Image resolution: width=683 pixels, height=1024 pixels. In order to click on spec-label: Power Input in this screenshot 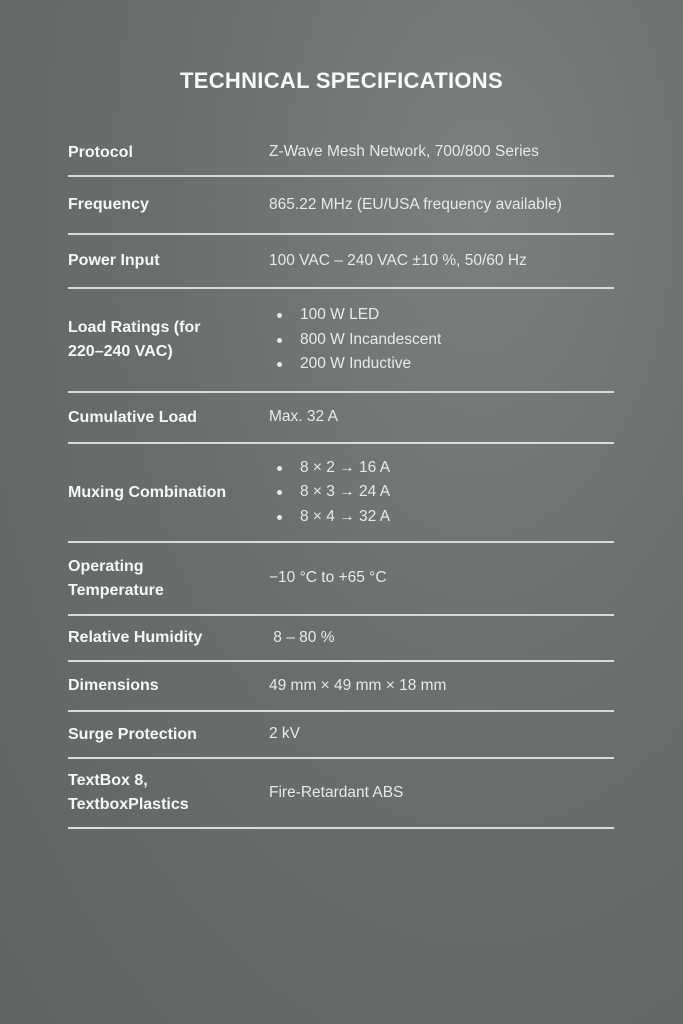, I will do `click(114, 260)`.